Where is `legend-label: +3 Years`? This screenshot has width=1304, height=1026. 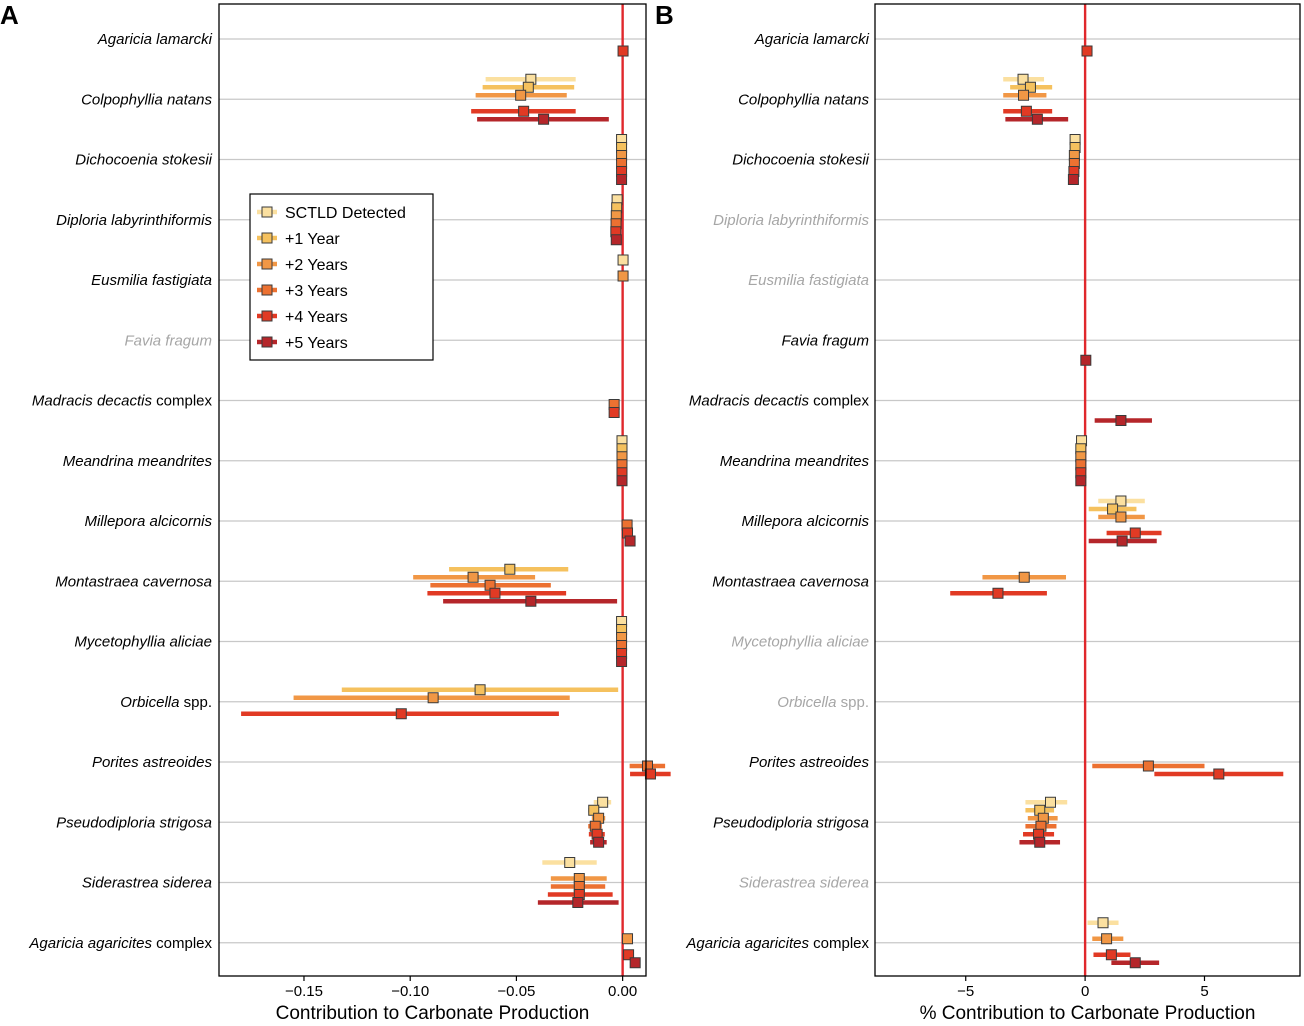 legend-label: +3 Years is located at coordinates (316, 291).